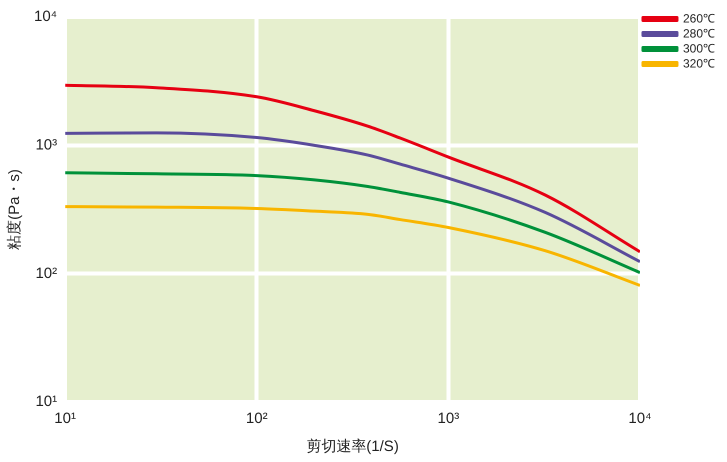 Image resolution: width=727 pixels, height=462 pixels. I want to click on legend-label: 280℃, so click(699, 33).